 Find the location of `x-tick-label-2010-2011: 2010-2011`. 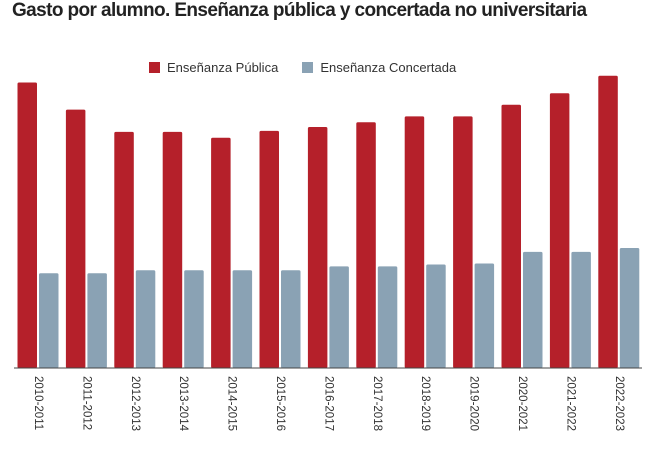

x-tick-label-2010-2011: 2010-2011 is located at coordinates (38, 403).